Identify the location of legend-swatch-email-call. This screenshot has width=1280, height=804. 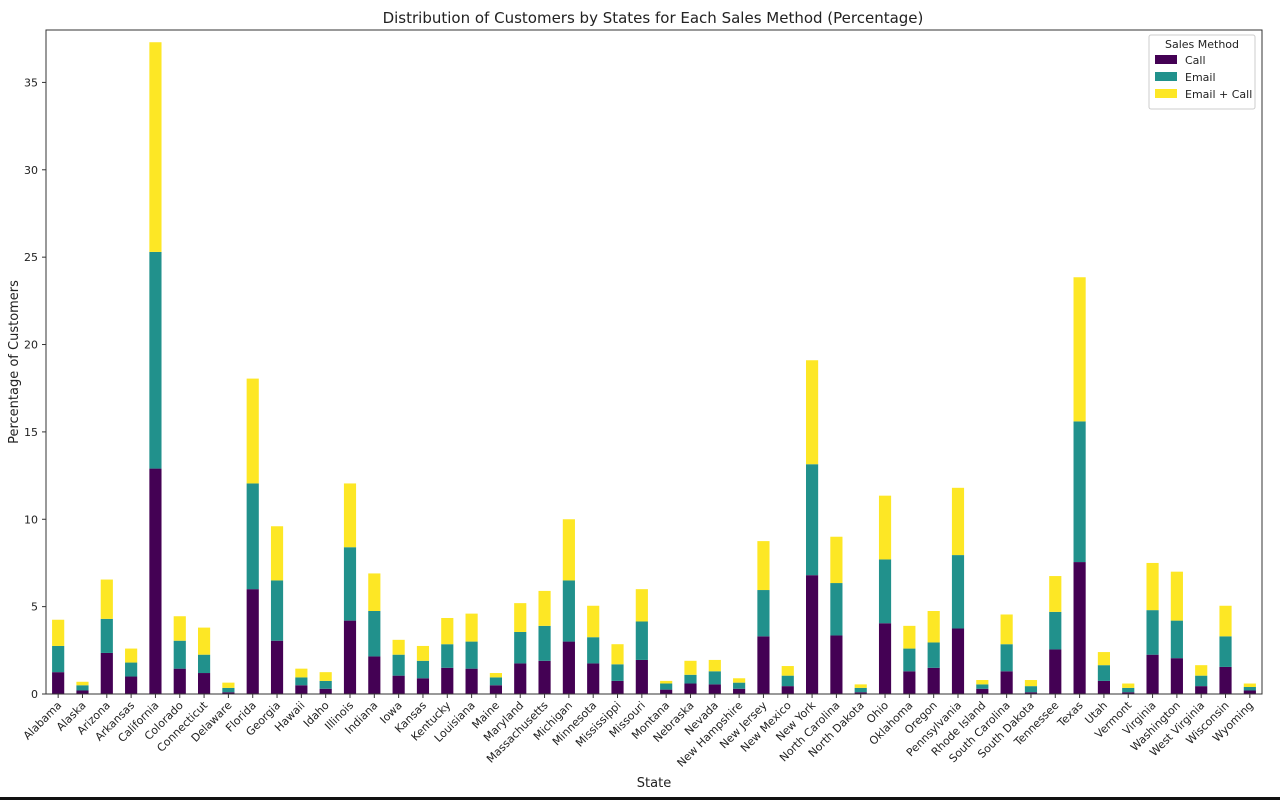
(1166, 93).